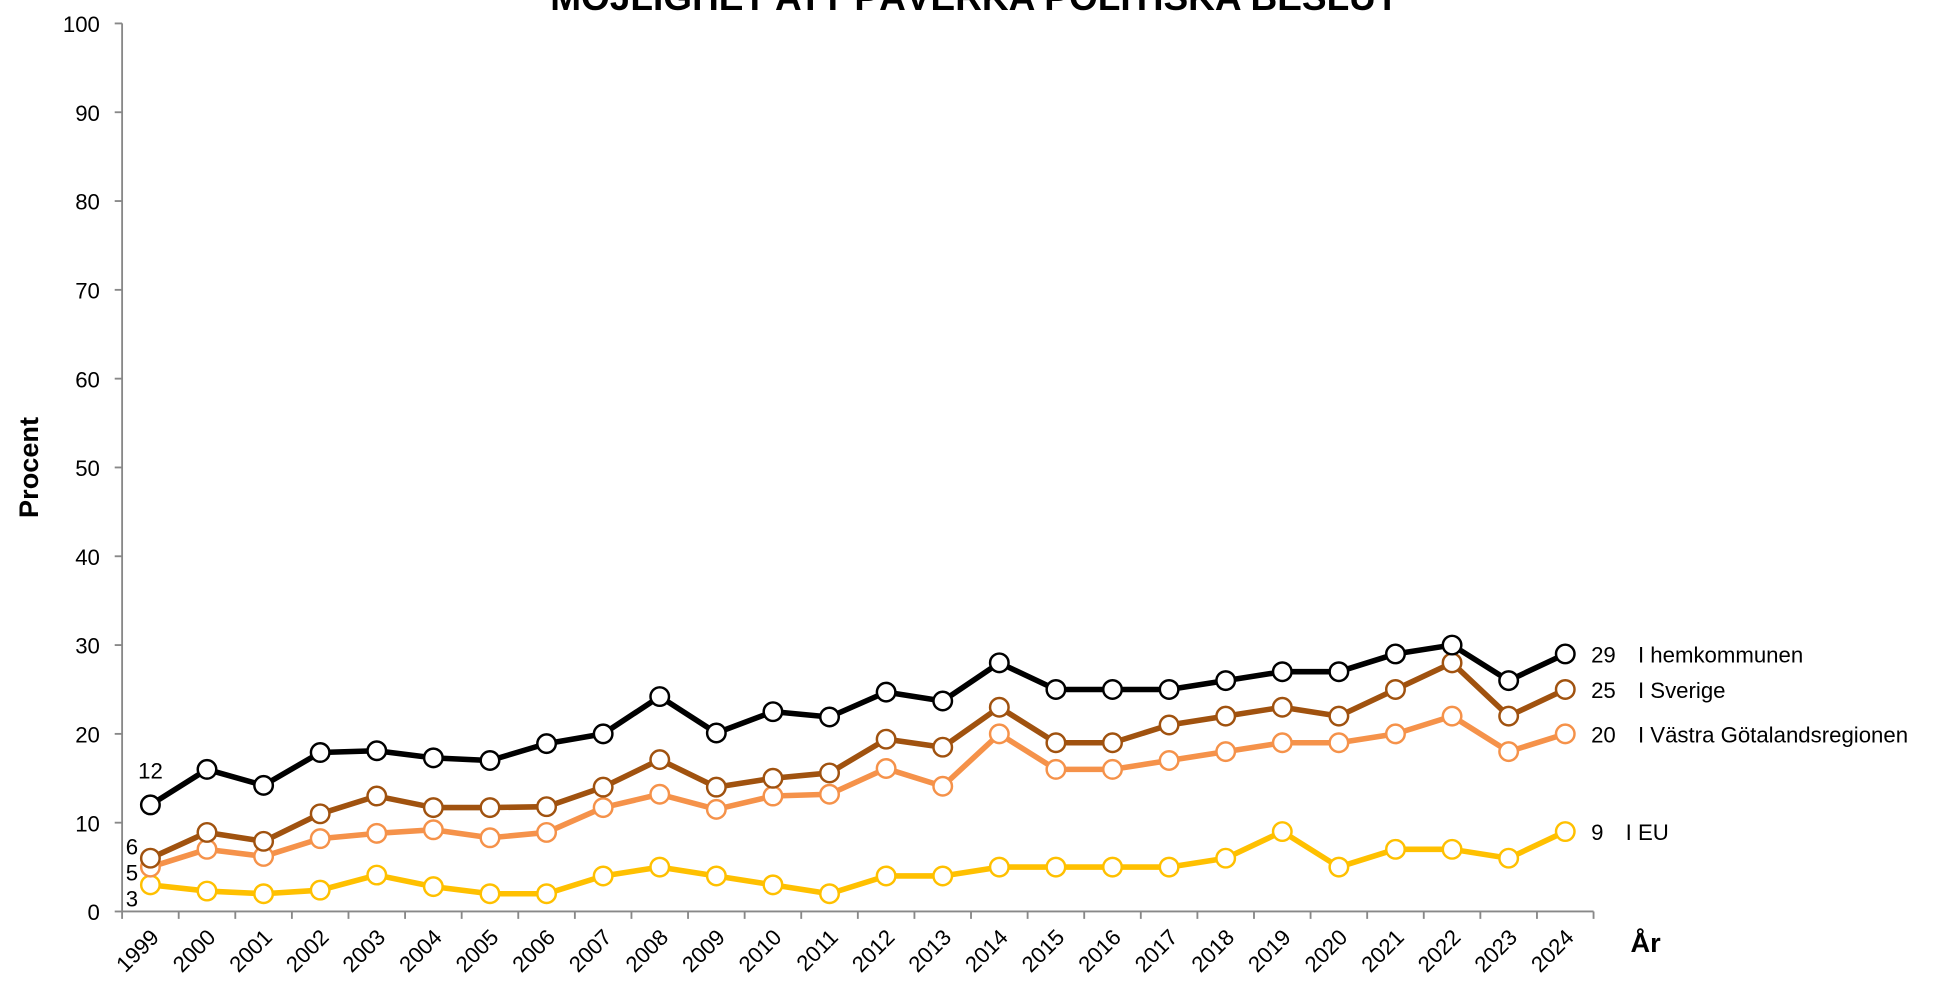 This screenshot has width=1934, height=988. I want to click on x-tick-label: 2005, so click(477, 950).